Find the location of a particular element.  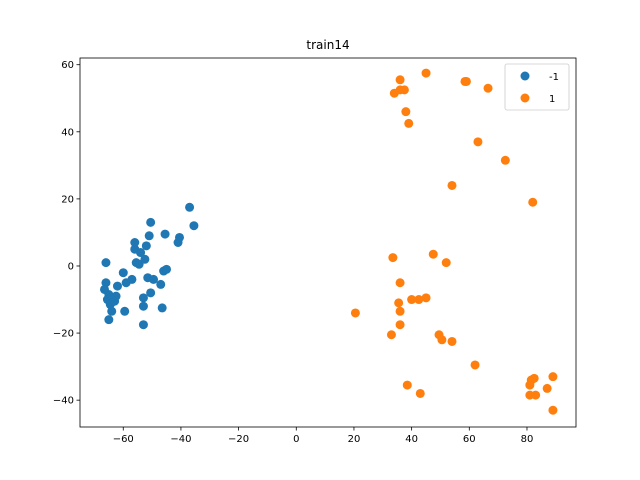

x-tick-label-0: −60 is located at coordinates (123, 439).